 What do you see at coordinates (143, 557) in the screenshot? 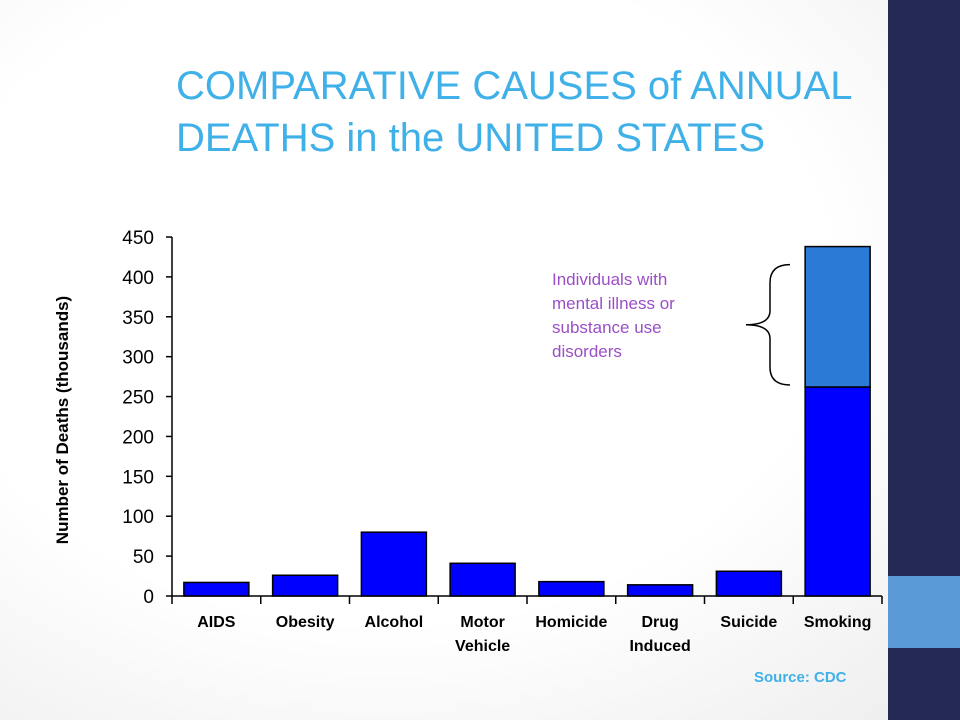
I see `y-tick-label: 50` at bounding box center [143, 557].